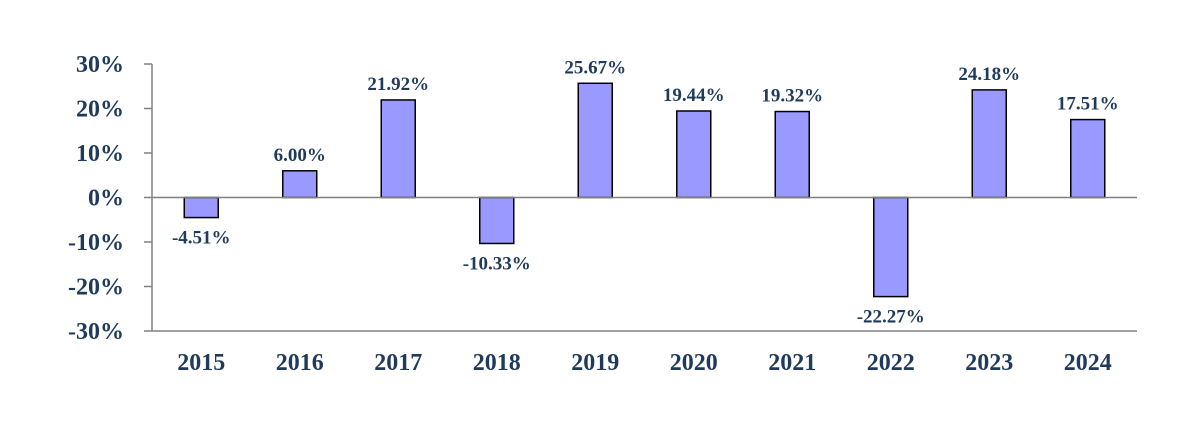 The width and height of the screenshot is (1200, 442). Describe the element at coordinates (989, 363) in the screenshot. I see `x-tick-label-2023: 2023` at that location.